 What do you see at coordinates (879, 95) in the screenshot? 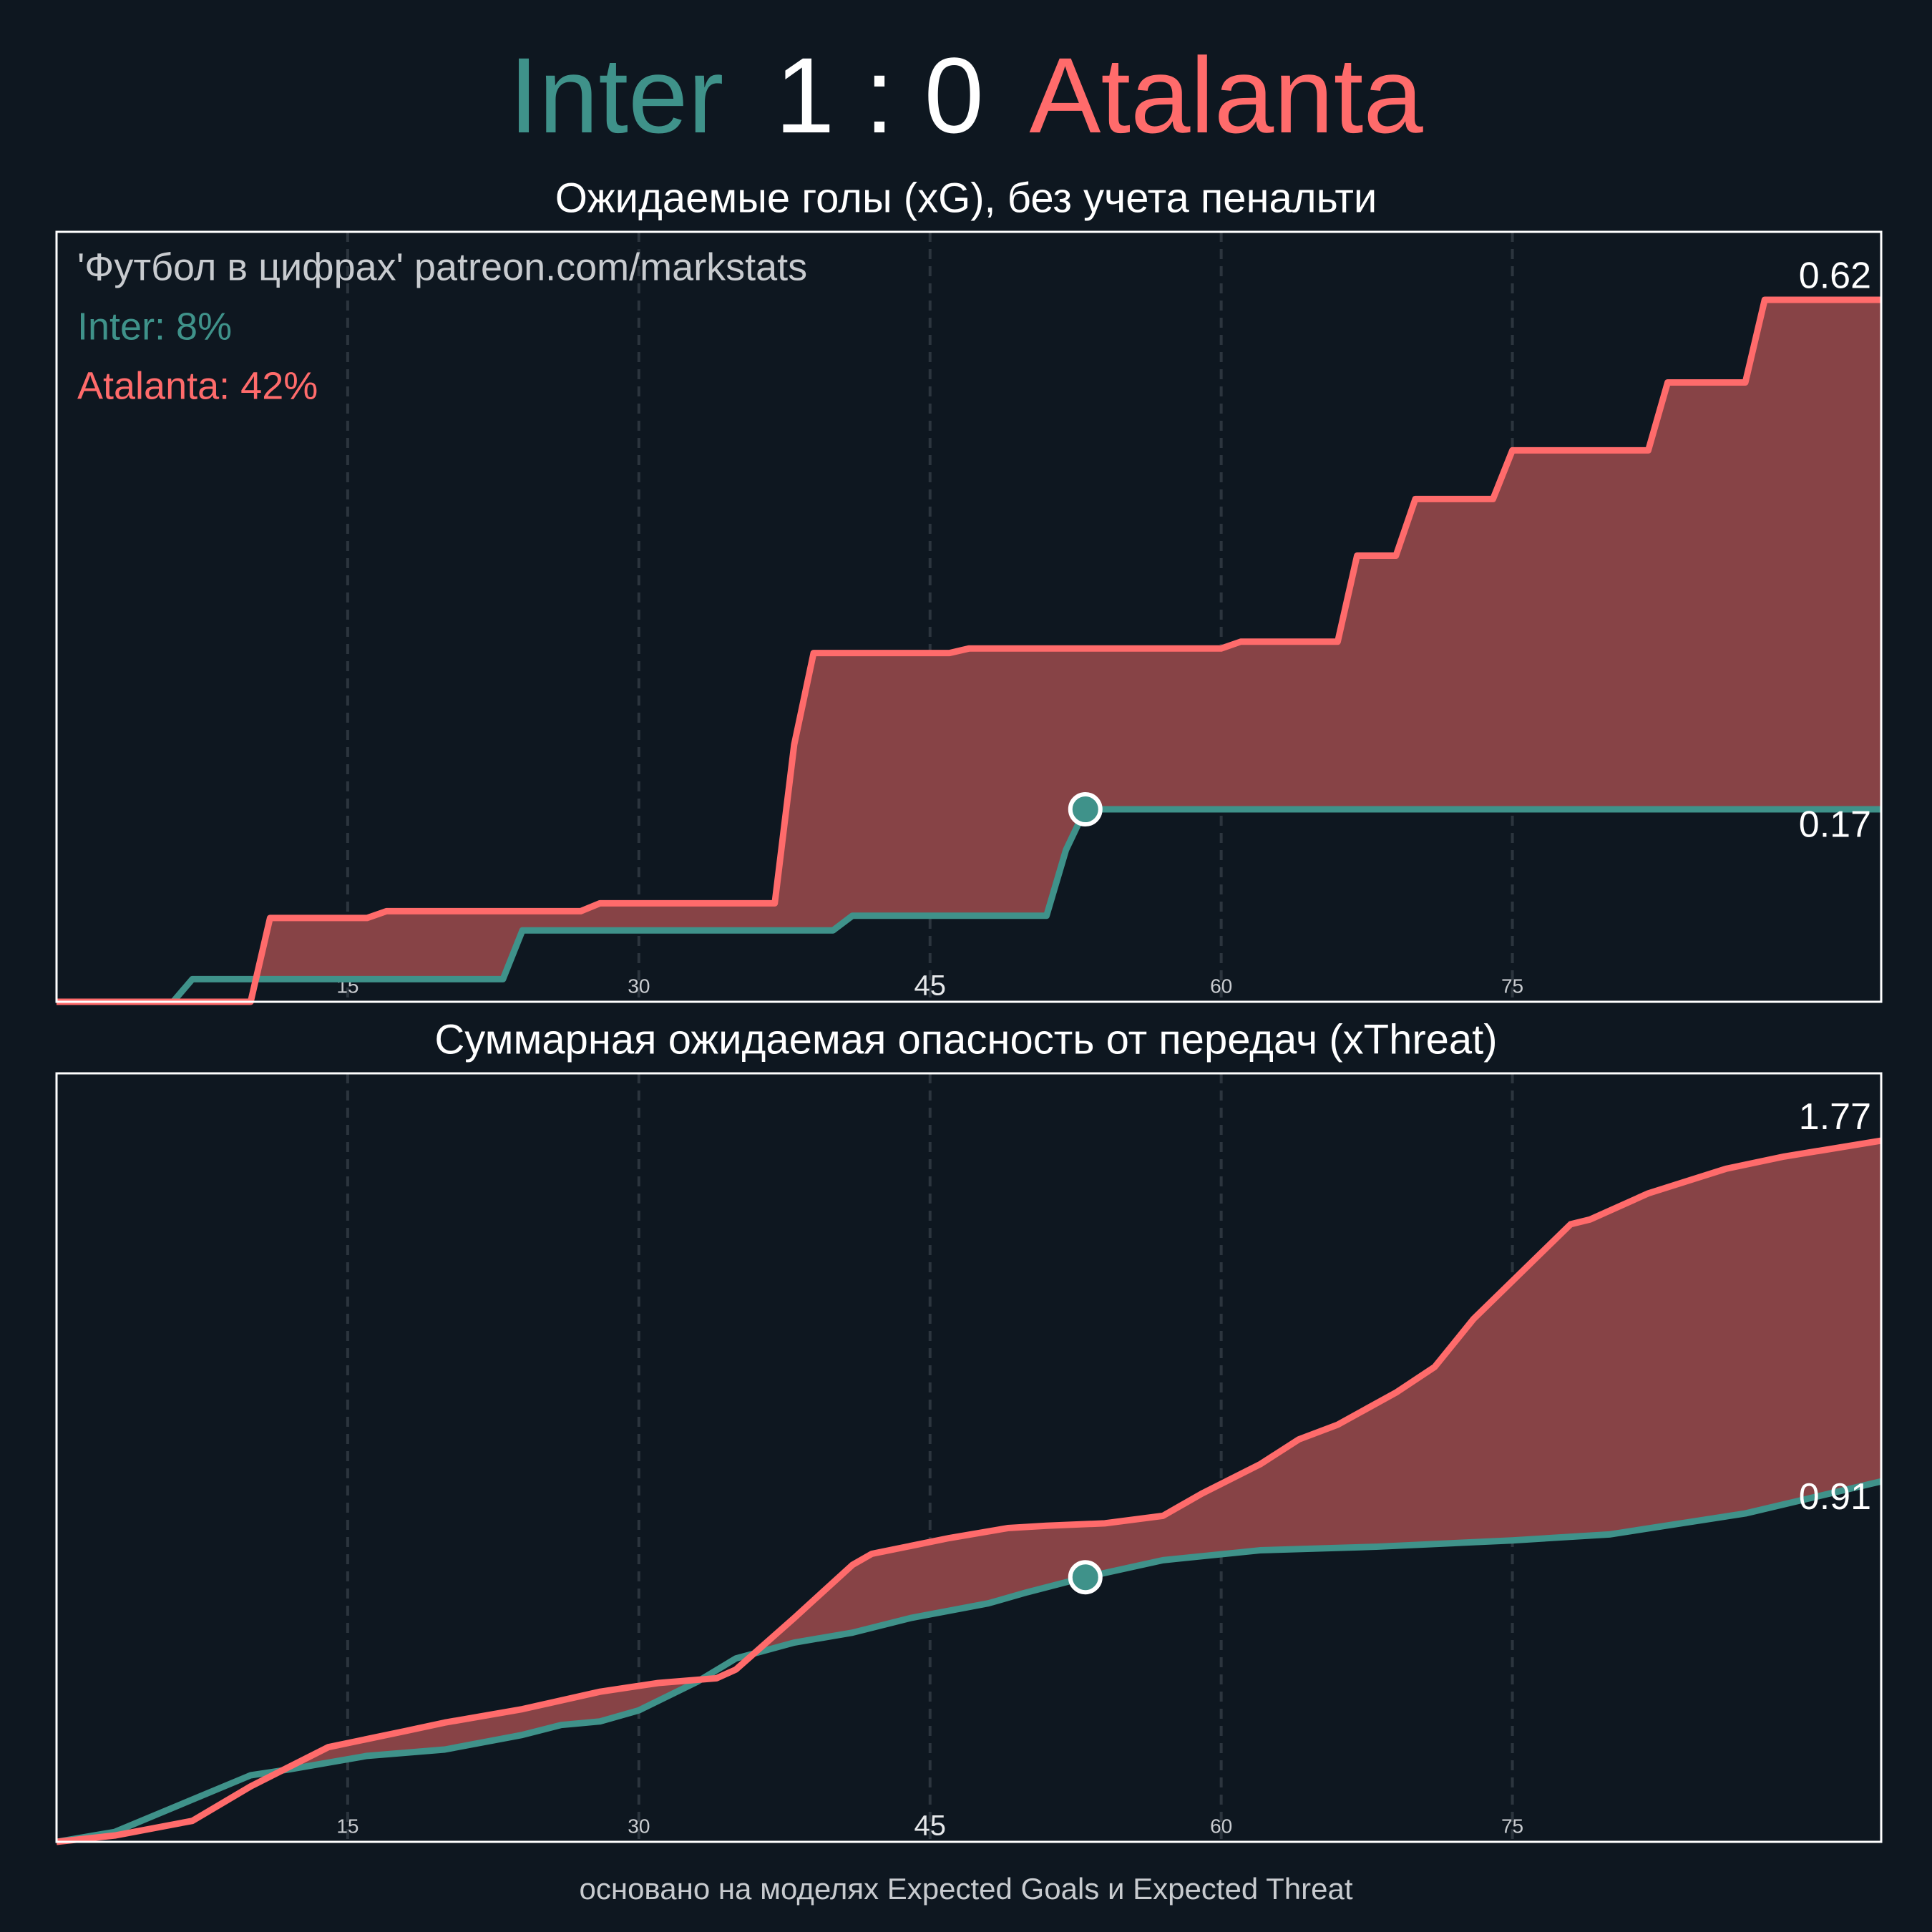
I see `score: 1 : 0` at bounding box center [879, 95].